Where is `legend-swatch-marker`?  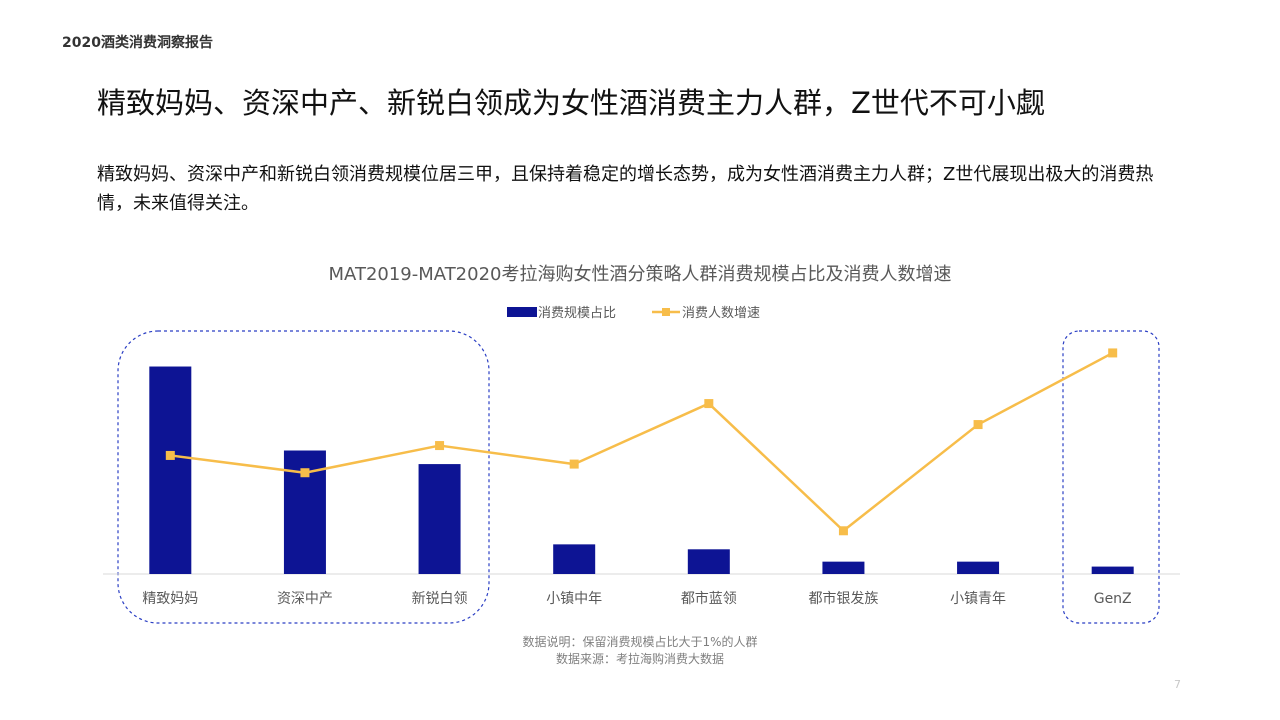
legend-swatch-marker is located at coordinates (666, 312).